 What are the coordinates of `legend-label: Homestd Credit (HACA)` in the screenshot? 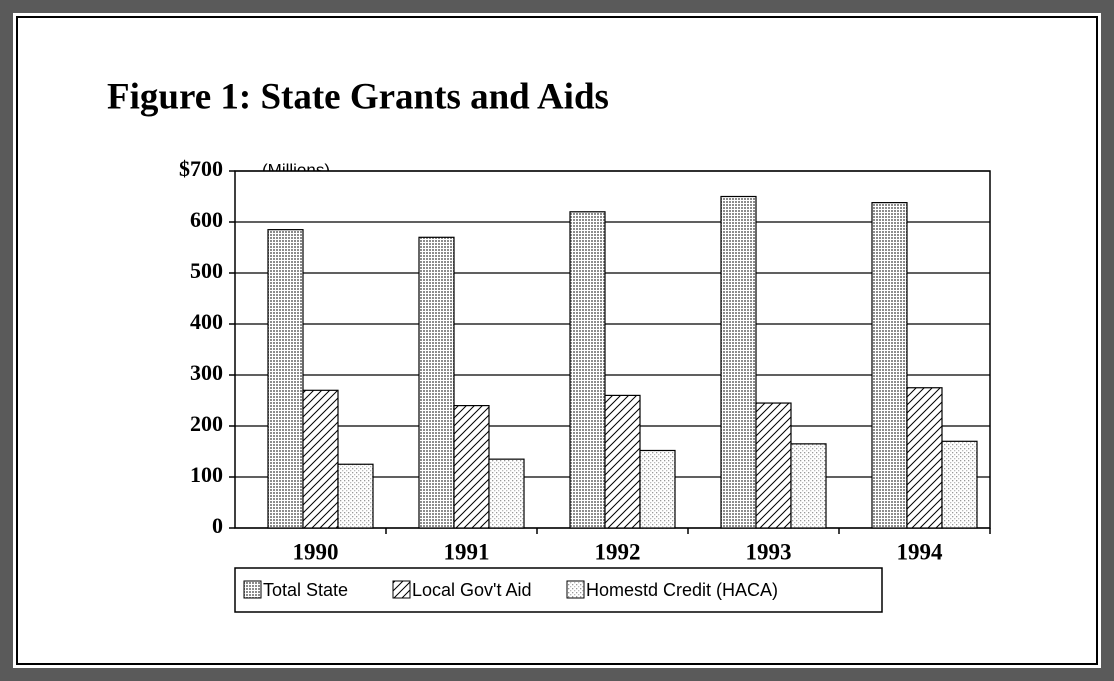 It's located at (682, 590).